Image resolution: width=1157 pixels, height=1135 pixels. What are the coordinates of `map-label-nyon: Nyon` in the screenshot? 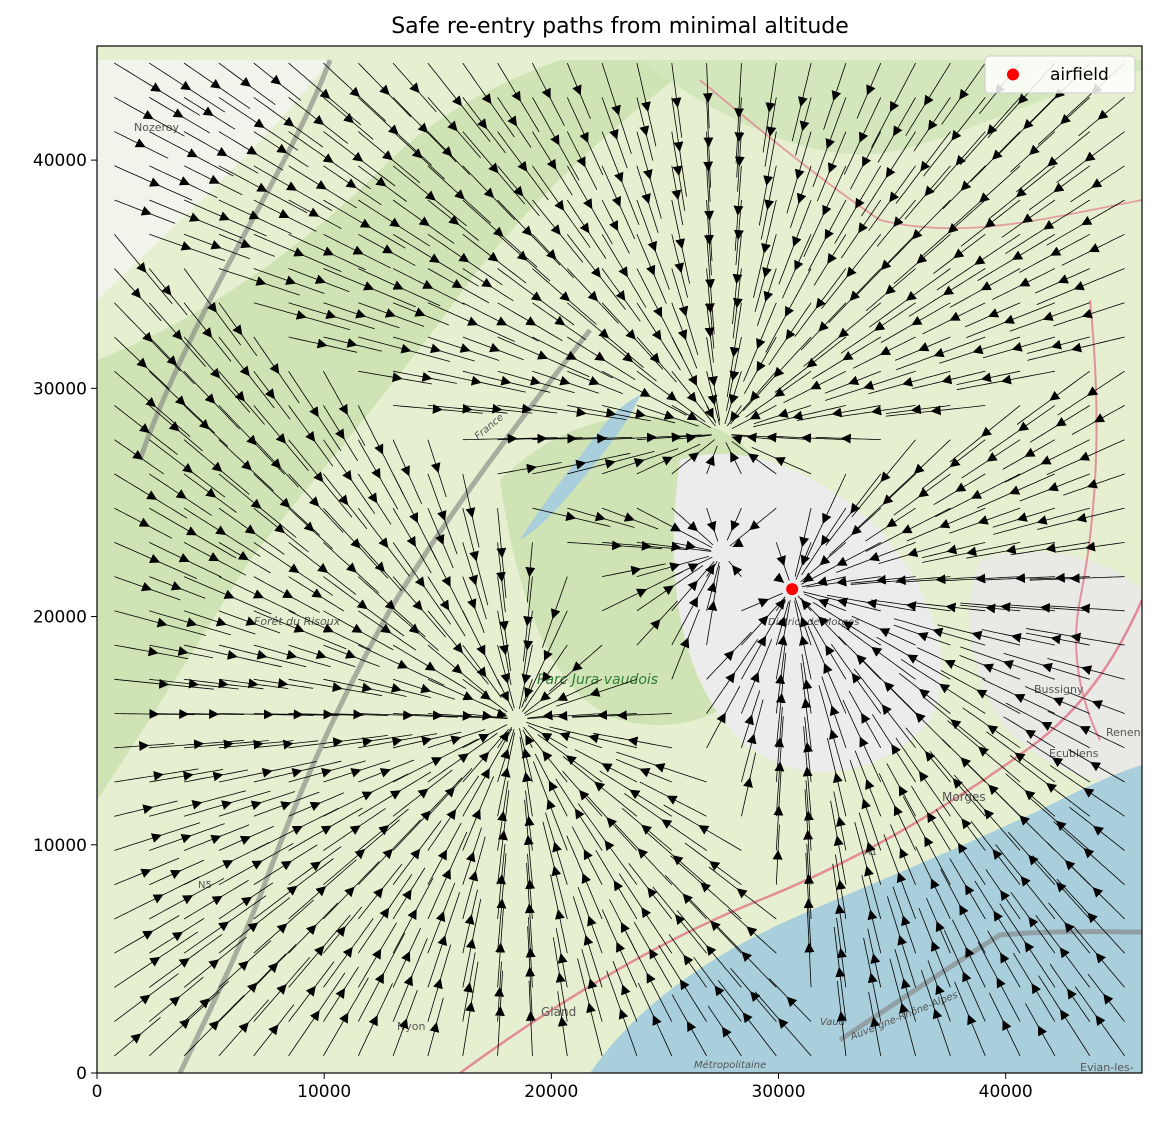 It's located at (411, 1026).